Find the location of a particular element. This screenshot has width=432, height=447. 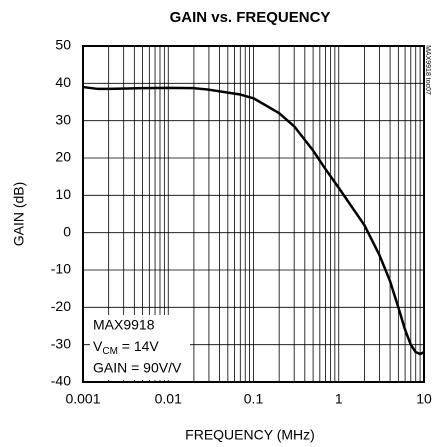

annotation: GAIN = 90V/V is located at coordinates (137, 368).